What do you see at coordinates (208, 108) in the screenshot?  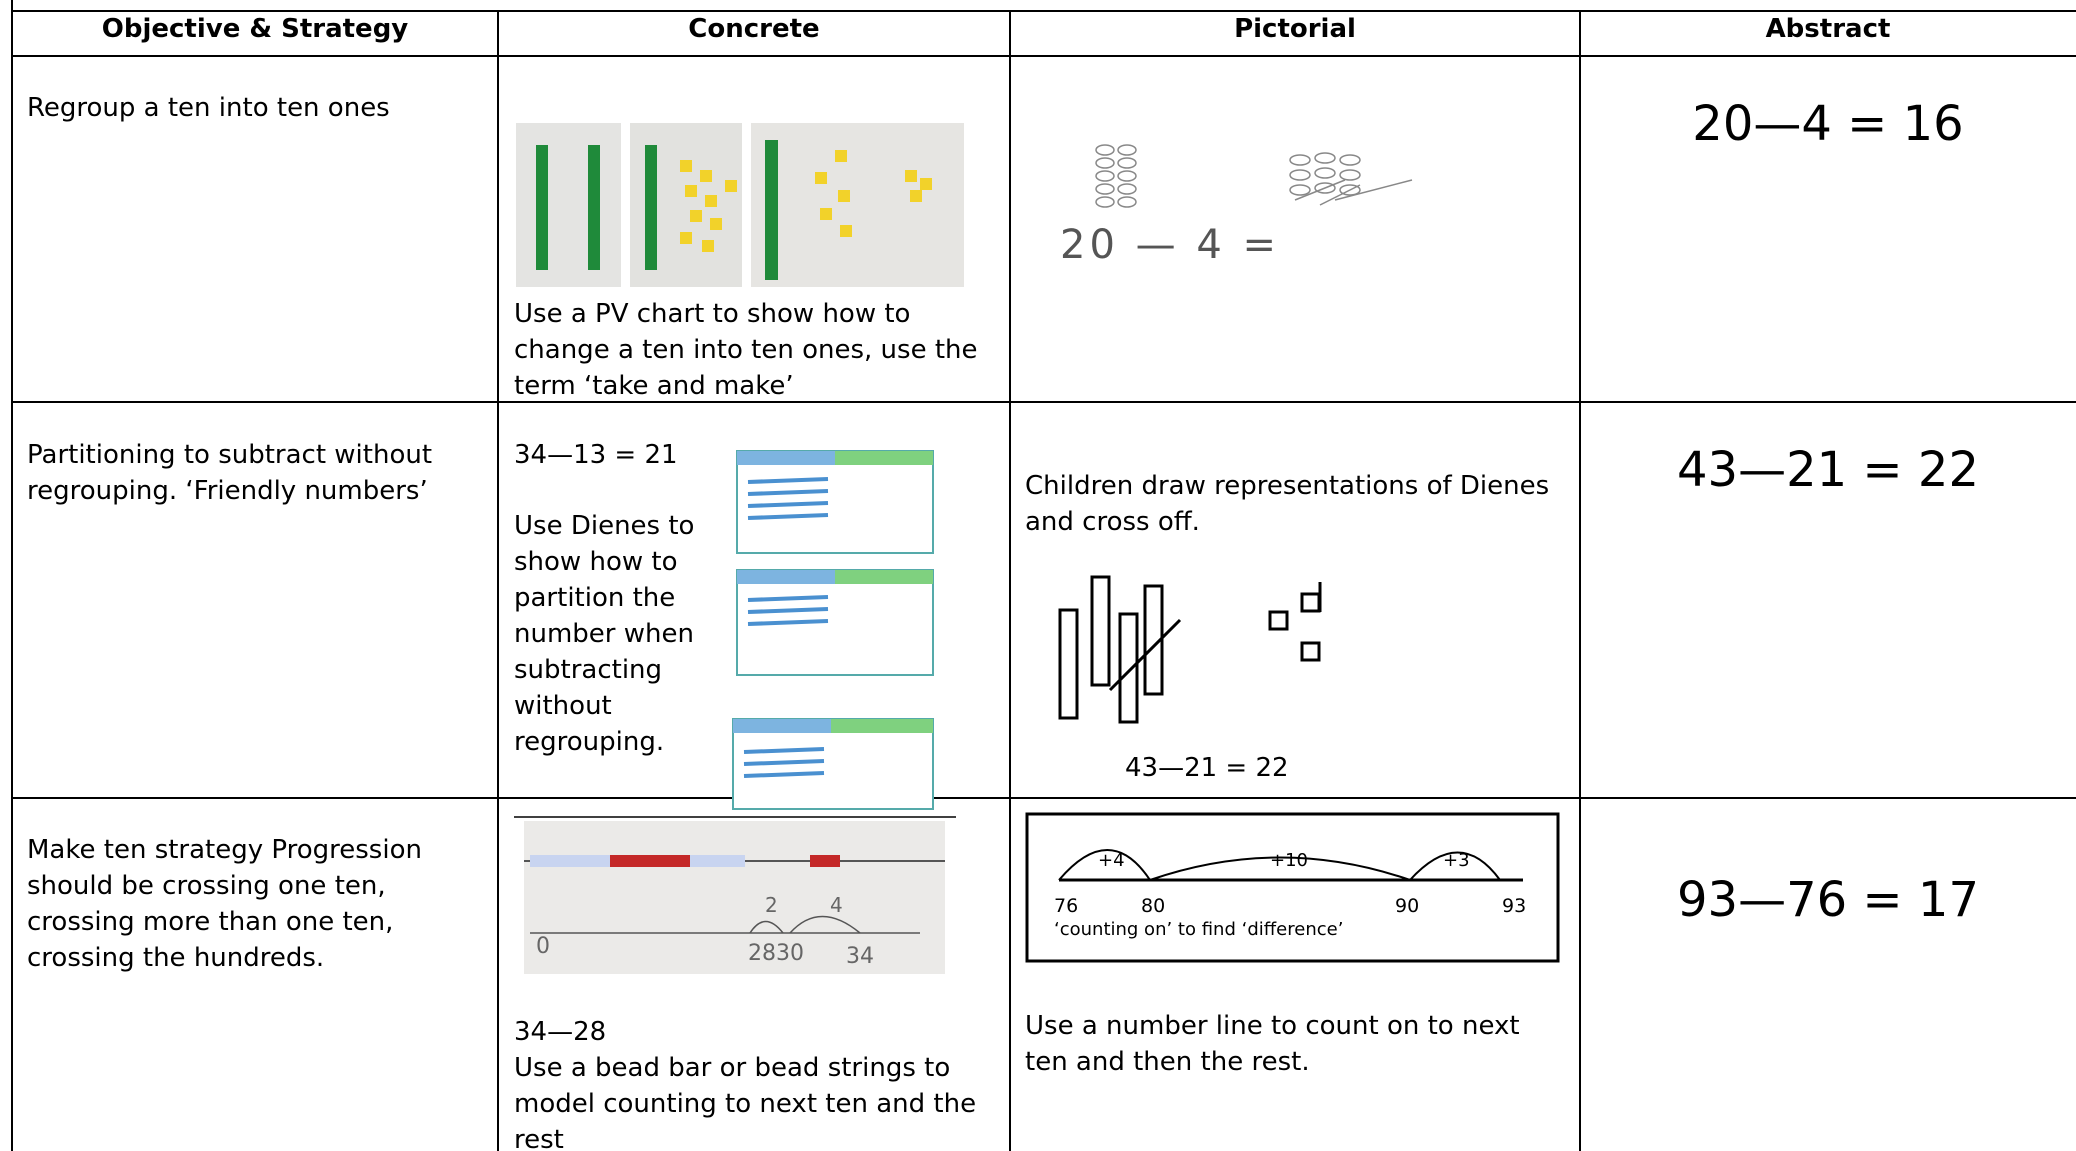 I see `objective: Regroup a ten into ten ones` at bounding box center [208, 108].